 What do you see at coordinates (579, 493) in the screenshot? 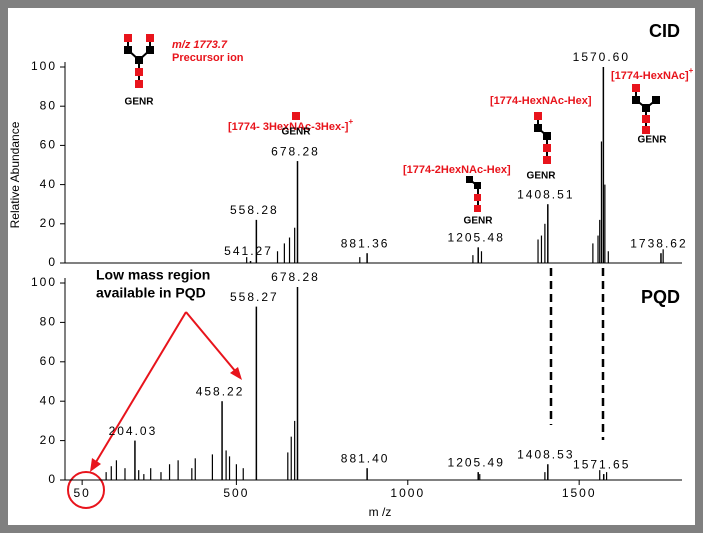
I see `x-tick-label: 1500` at bounding box center [579, 493].